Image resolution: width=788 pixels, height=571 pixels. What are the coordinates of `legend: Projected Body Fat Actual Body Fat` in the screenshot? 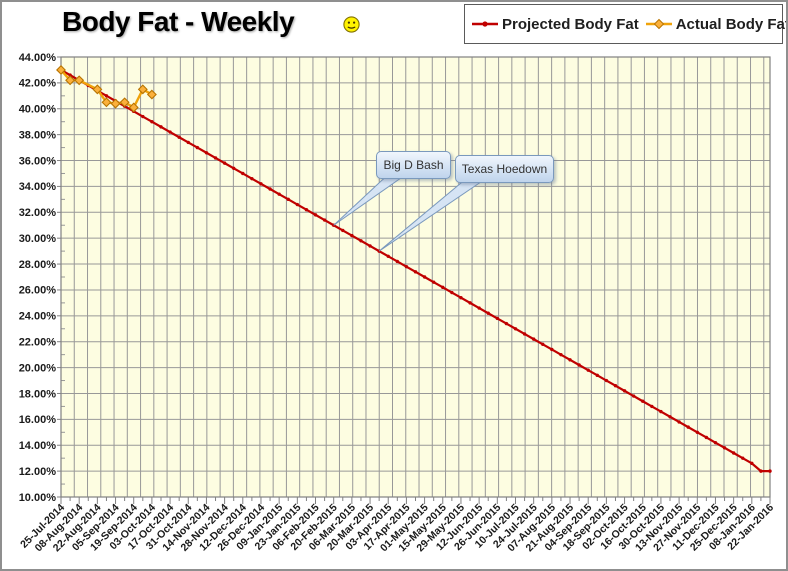 It's located at (626, 24).